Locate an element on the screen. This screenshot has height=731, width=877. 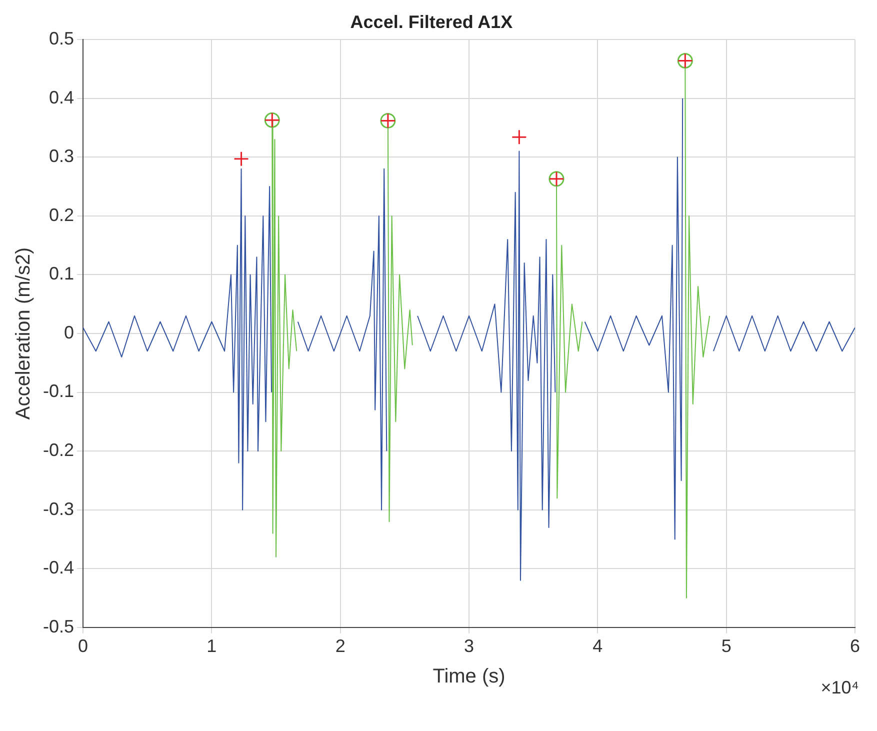
x-tick-label: 1 is located at coordinates (211, 646).